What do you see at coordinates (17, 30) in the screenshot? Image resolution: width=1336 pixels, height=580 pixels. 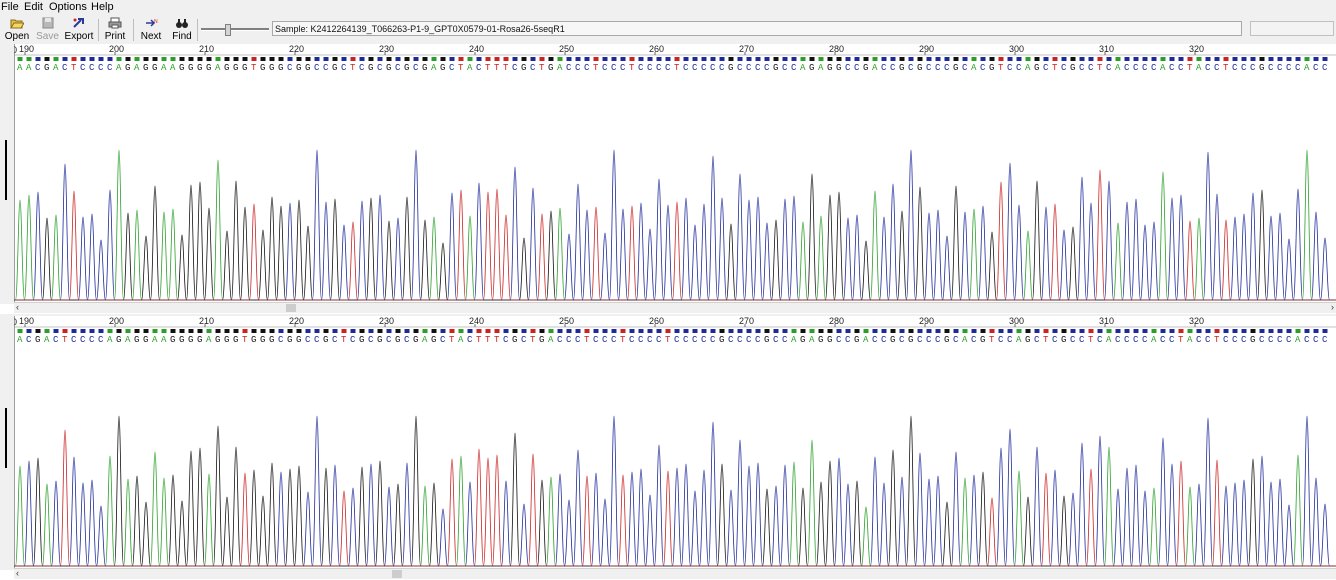 I see `open-button: Open` at bounding box center [17, 30].